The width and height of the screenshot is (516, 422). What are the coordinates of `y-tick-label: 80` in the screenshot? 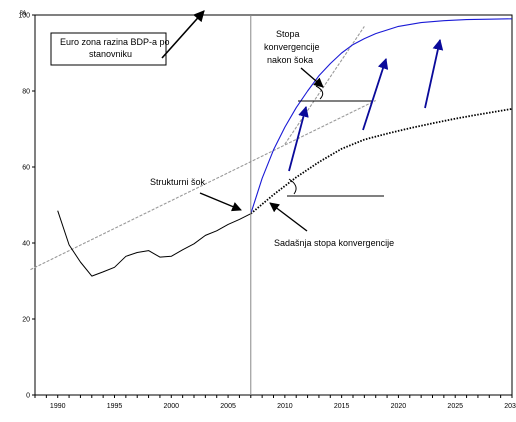 It's located at (26, 92).